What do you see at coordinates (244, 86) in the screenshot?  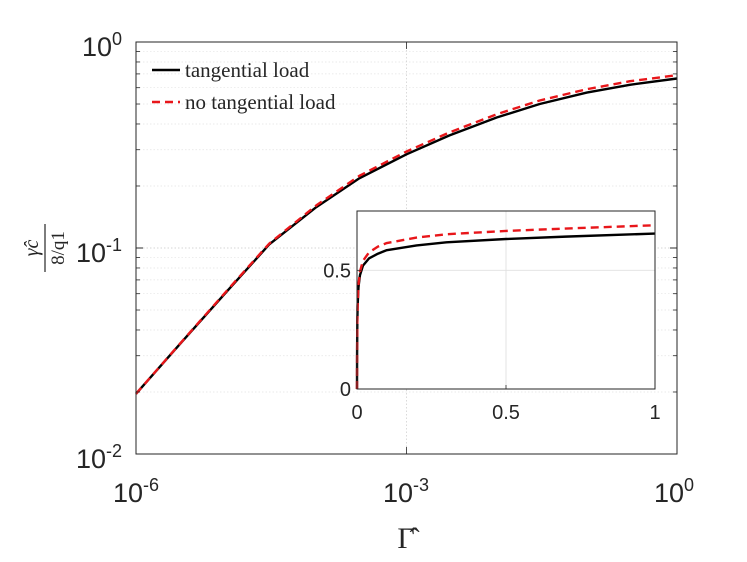 I see `legend: tangential load no tangential load` at bounding box center [244, 86].